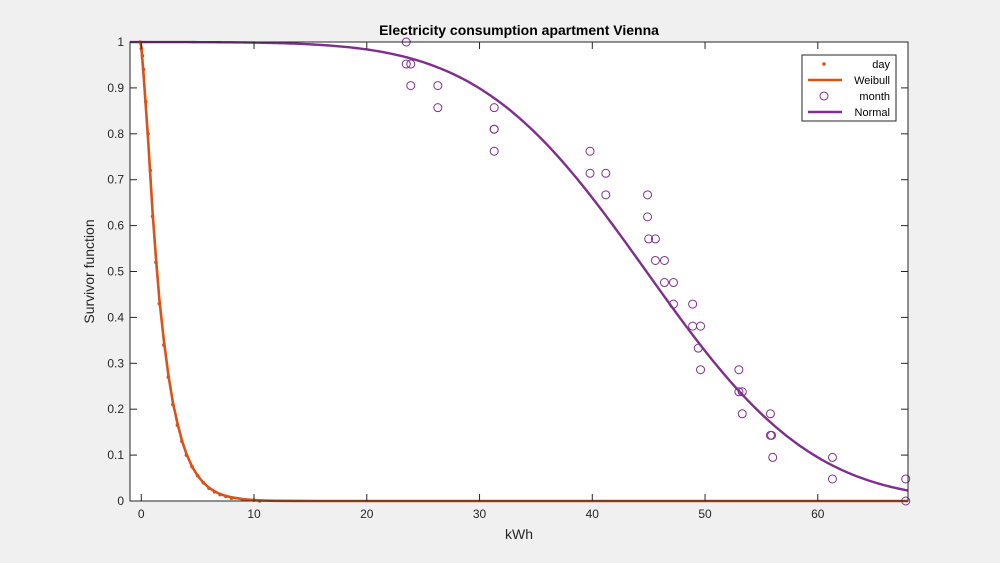 The height and width of the screenshot is (563, 1000). Describe the element at coordinates (115, 88) in the screenshot. I see `y-tick-label: 0.9` at that location.